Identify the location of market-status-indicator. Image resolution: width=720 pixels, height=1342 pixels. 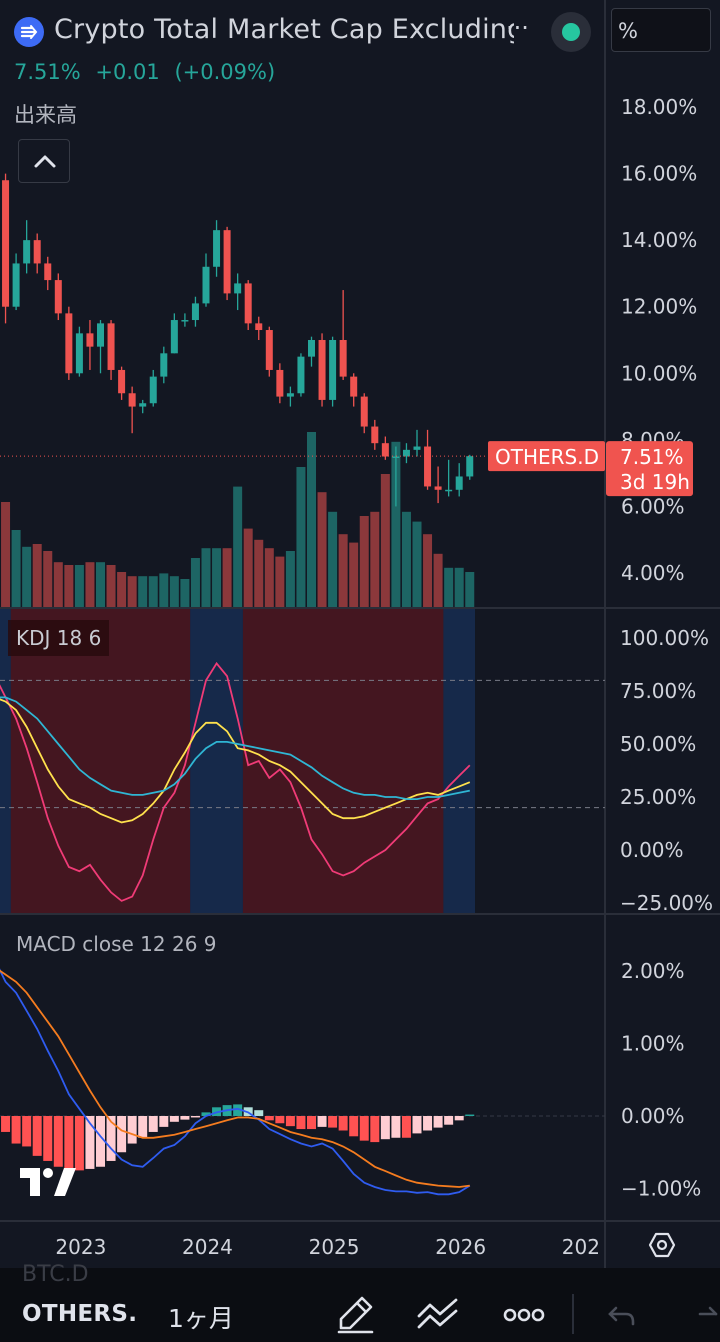
(571, 32).